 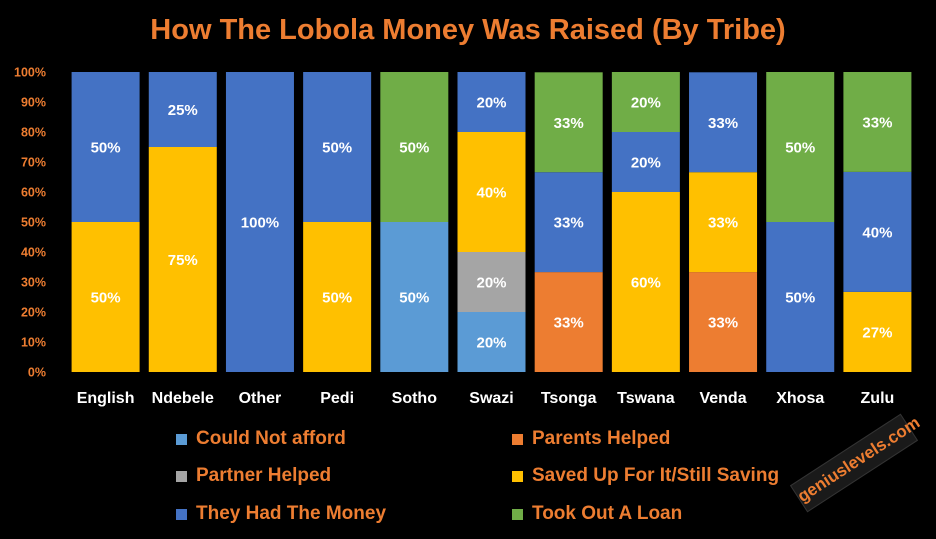 I want to click on x-category-label: Tswana, so click(x=646, y=398).